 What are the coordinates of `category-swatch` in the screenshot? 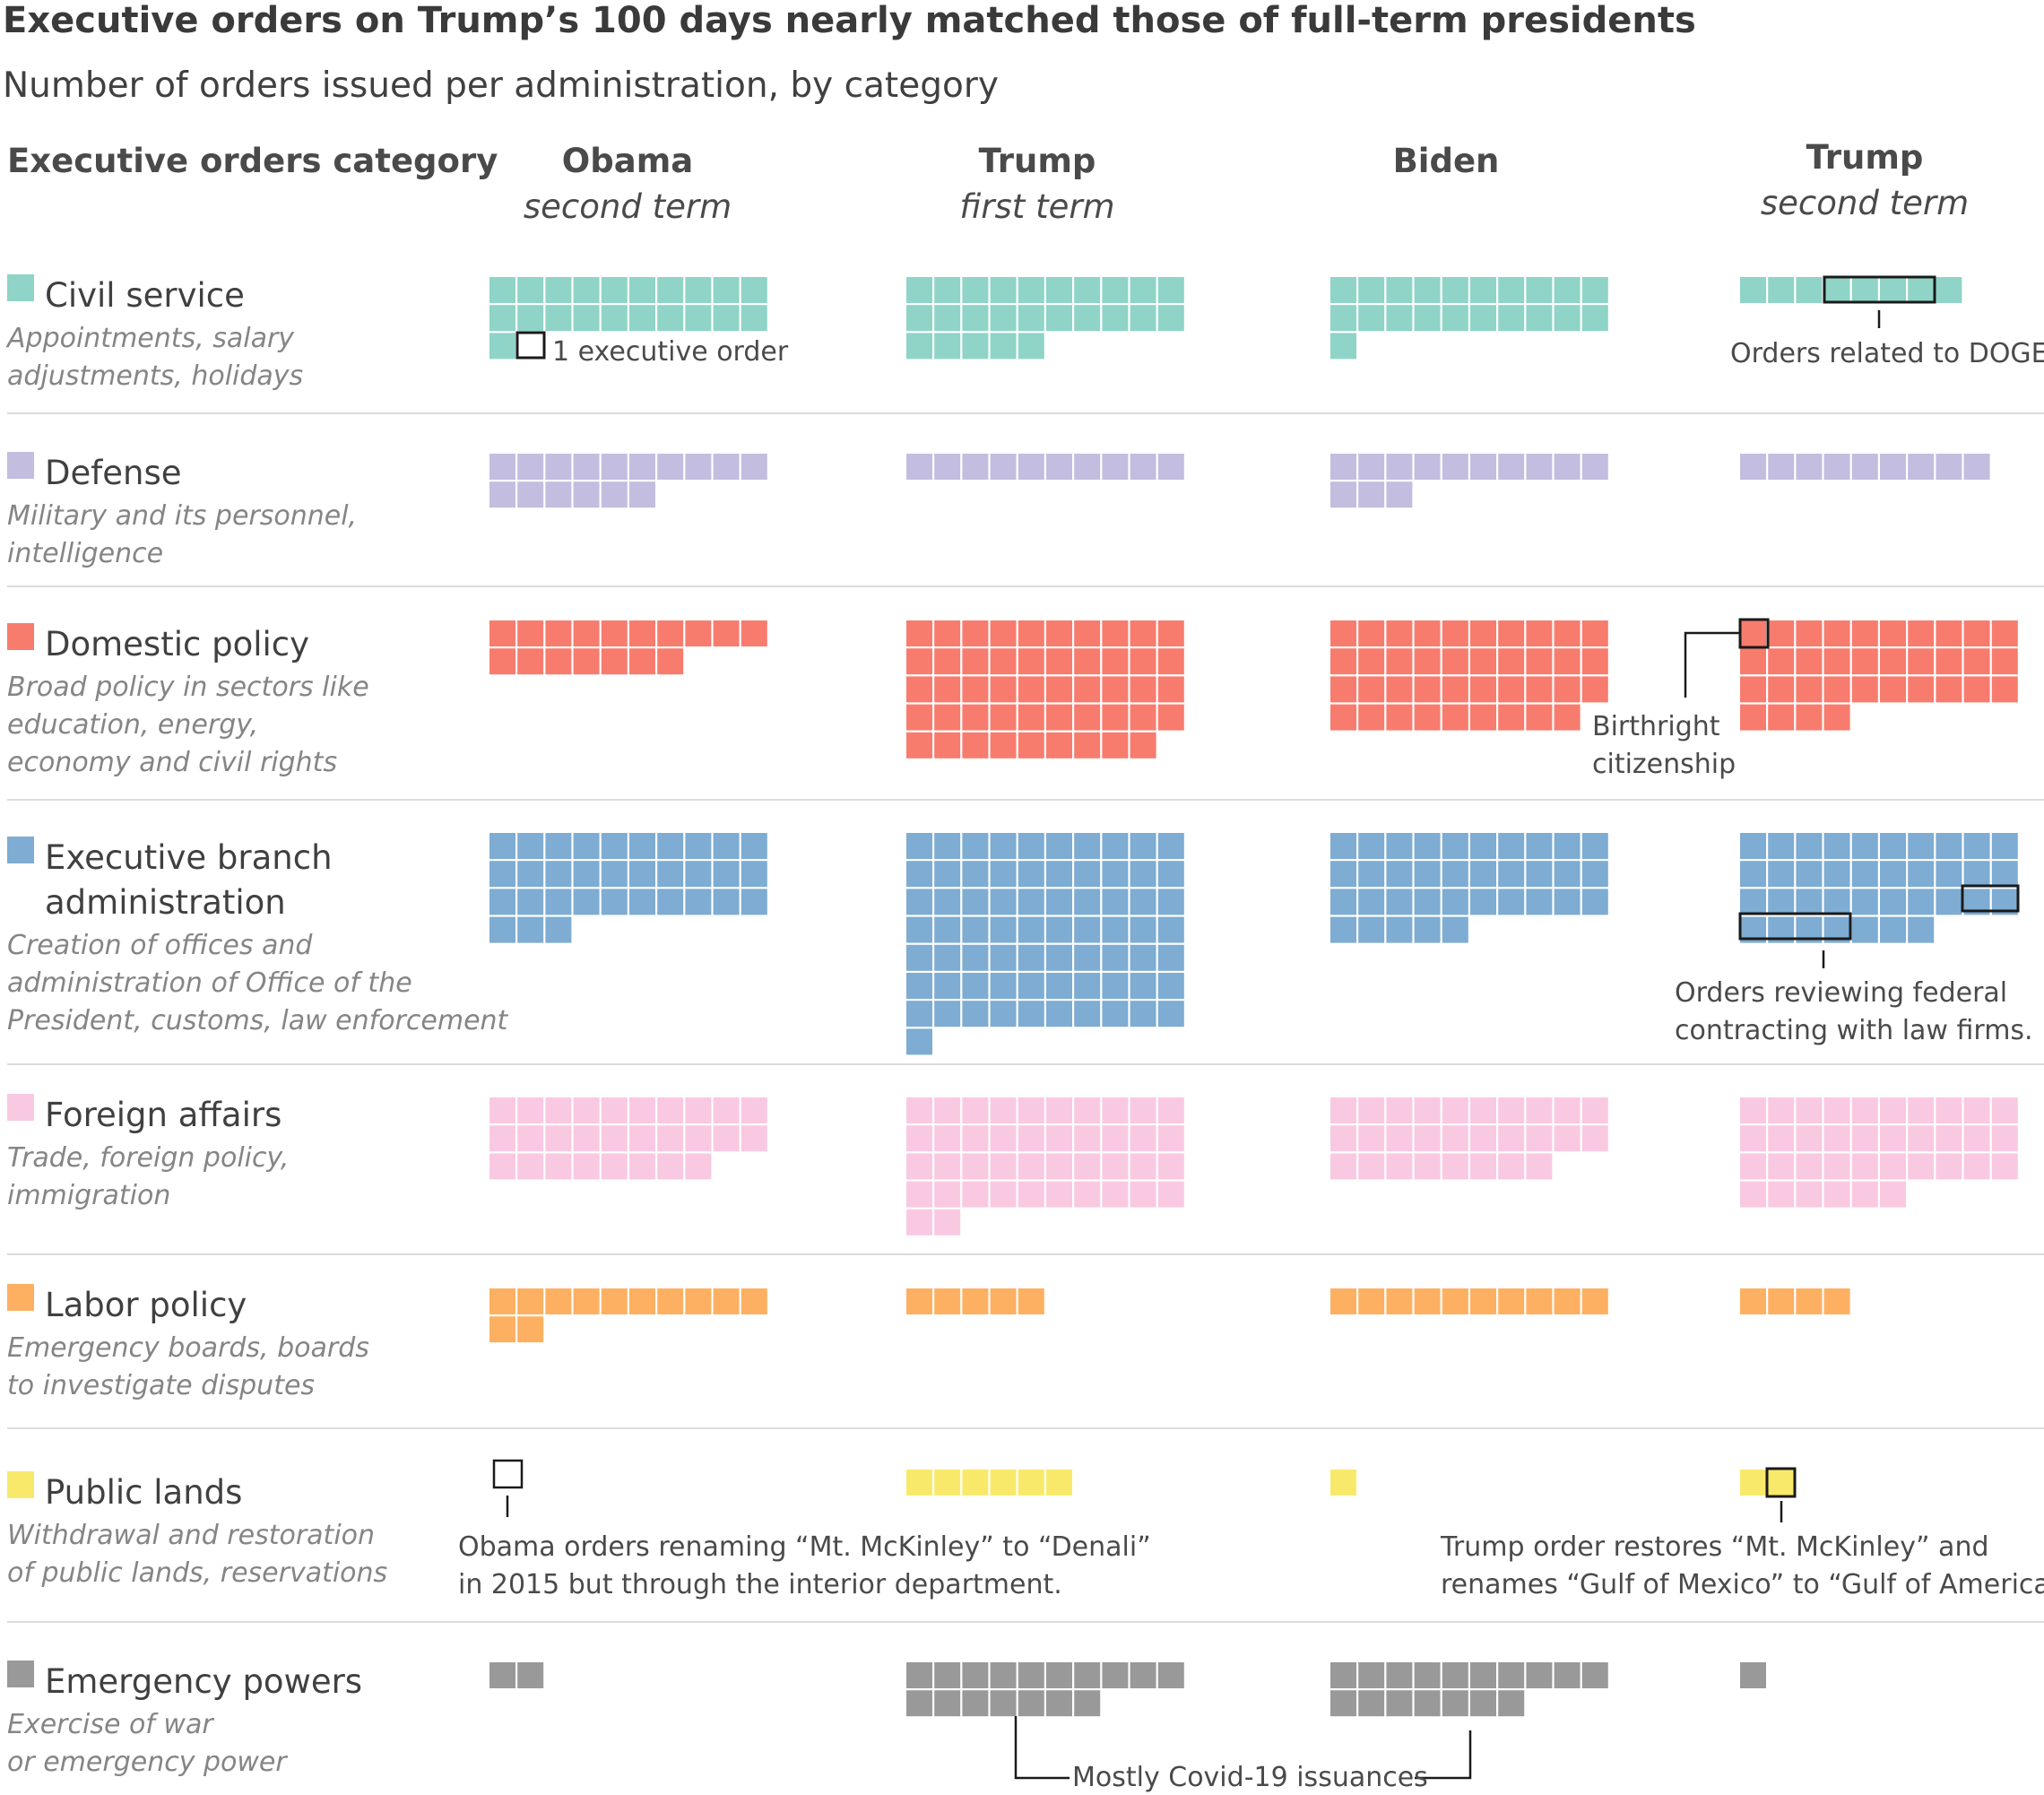 It's located at (20, 637).